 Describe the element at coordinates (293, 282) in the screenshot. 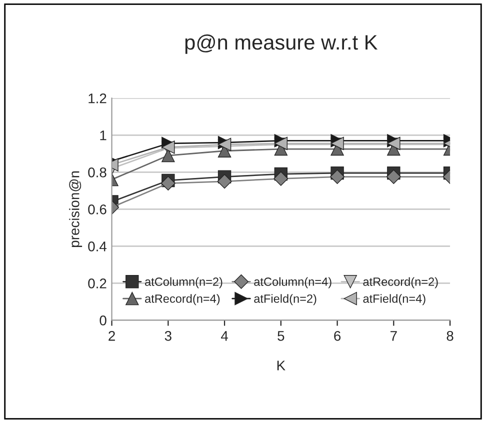

I see `legend-label: atColumn(n=4)` at that location.